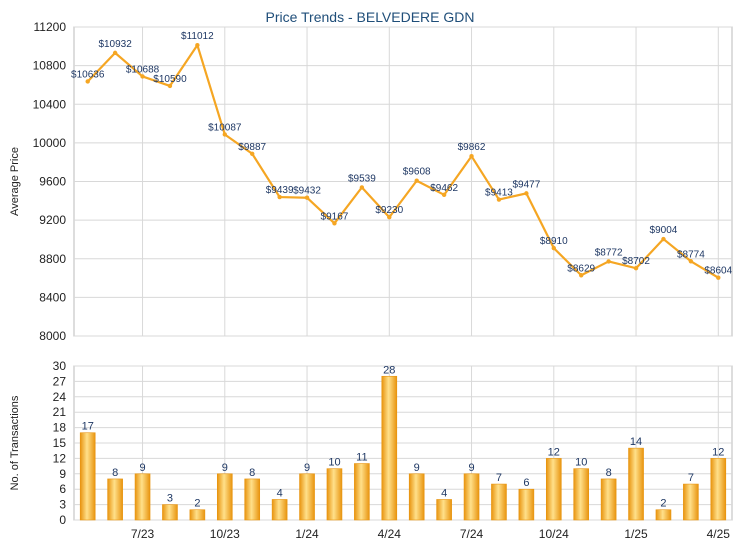  I want to click on price-data-label: $9477, so click(526, 184).